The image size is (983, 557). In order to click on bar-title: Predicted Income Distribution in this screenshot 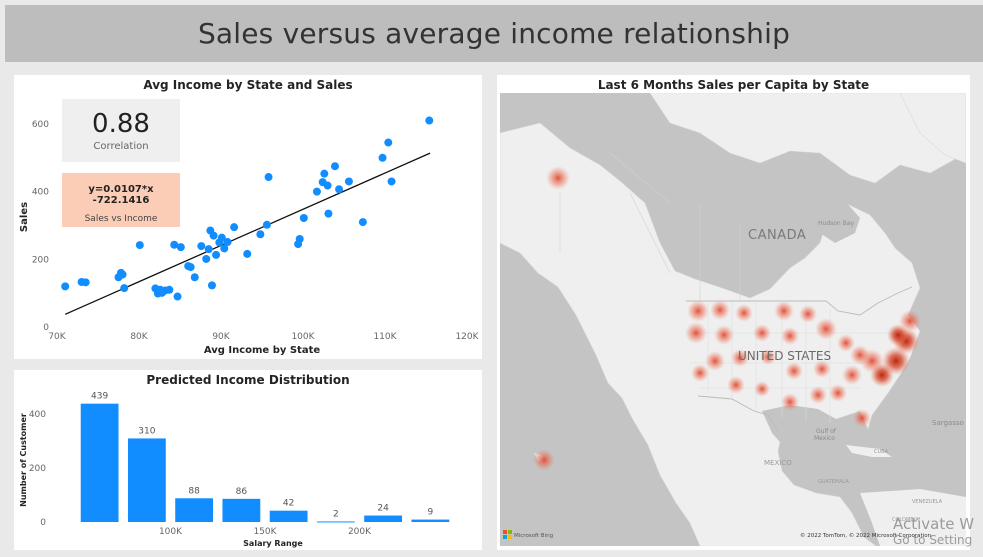, I will do `click(248, 380)`.